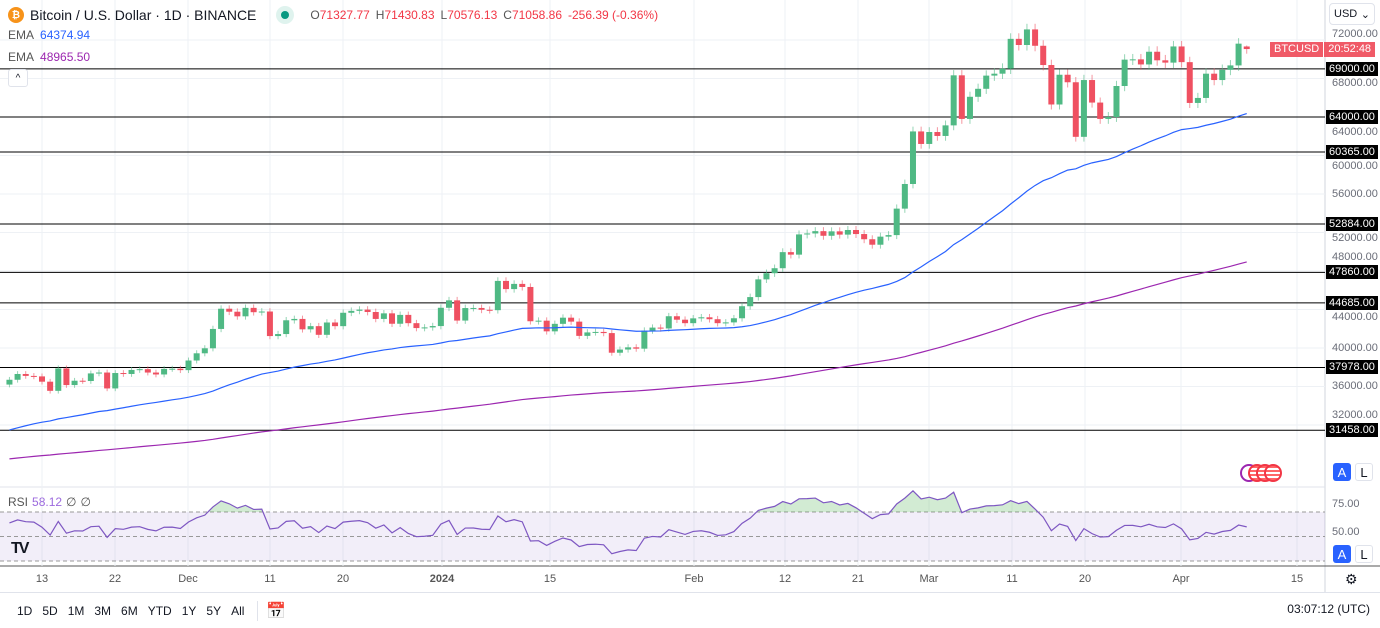 Image resolution: width=1380 pixels, height=628 pixels. What do you see at coordinates (628, 501) in the screenshot?
I see `rsi-overbought-fill` at bounding box center [628, 501].